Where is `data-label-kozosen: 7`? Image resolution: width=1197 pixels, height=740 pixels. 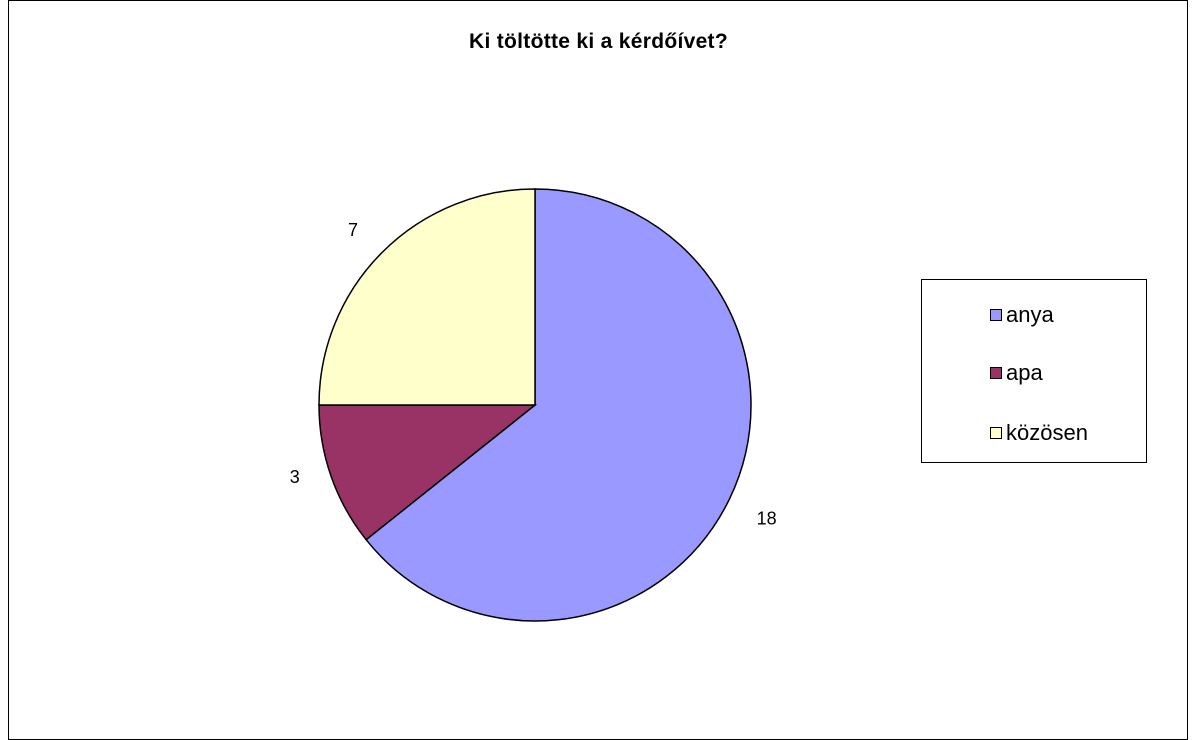 data-label-kozosen: 7 is located at coordinates (353, 230).